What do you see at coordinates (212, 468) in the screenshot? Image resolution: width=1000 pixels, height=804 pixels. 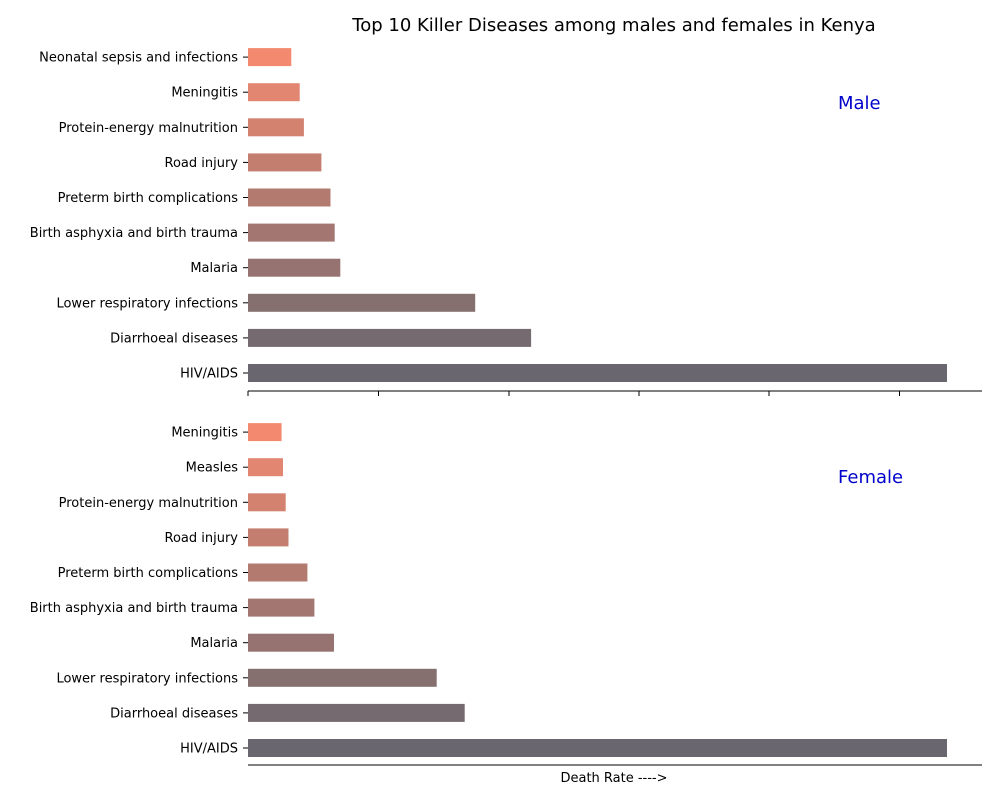 I see `y-tick-label: Measles` at bounding box center [212, 468].